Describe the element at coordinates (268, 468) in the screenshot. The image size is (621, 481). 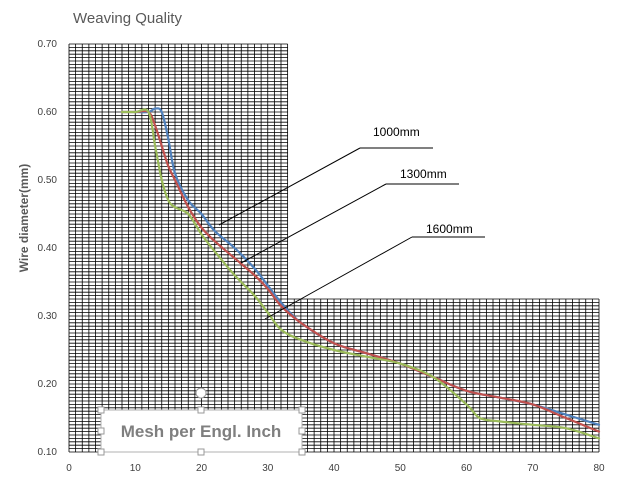
I see `x-tick-label: 30` at that location.